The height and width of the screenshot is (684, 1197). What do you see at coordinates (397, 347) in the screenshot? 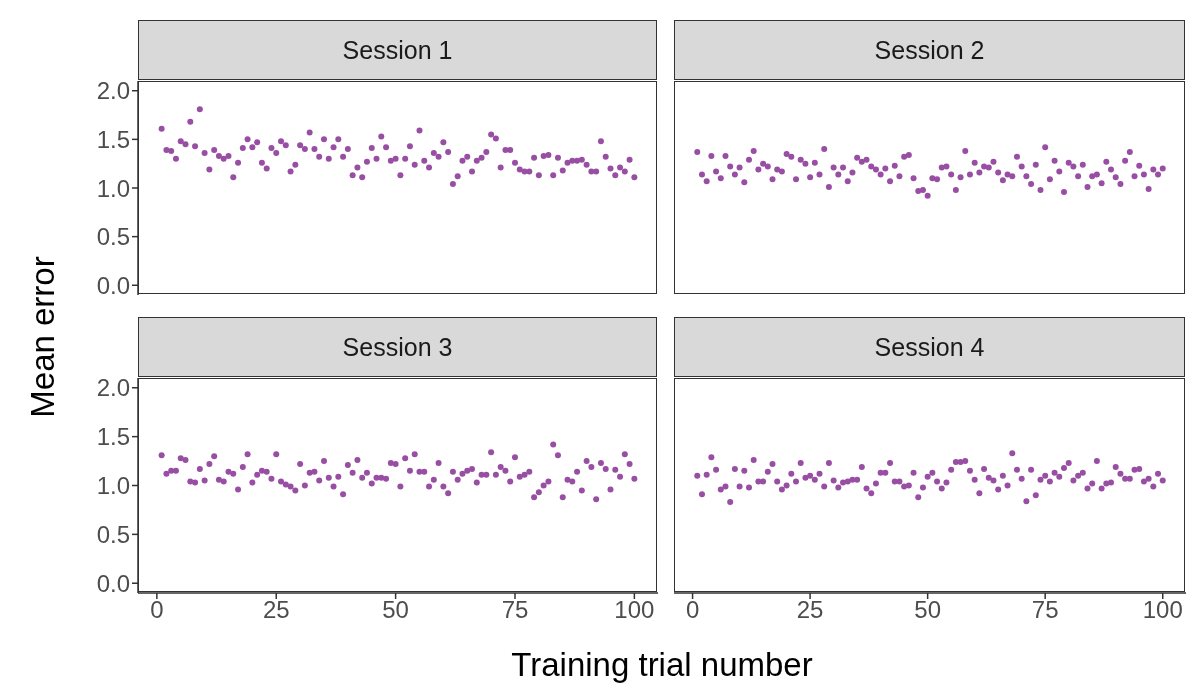
I see `chart-title: Session 3` at bounding box center [397, 347].